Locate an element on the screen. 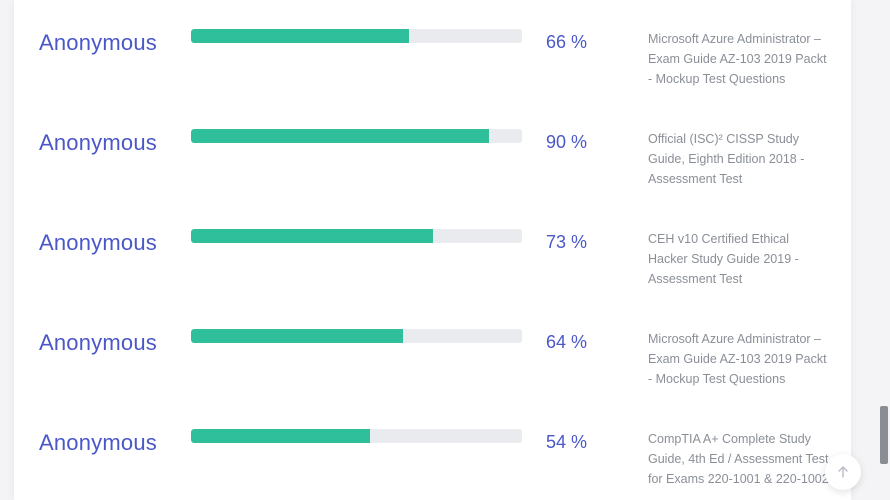 Image resolution: width=890 pixels, height=500 pixels. score-percent: 90 % is located at coordinates (567, 142).